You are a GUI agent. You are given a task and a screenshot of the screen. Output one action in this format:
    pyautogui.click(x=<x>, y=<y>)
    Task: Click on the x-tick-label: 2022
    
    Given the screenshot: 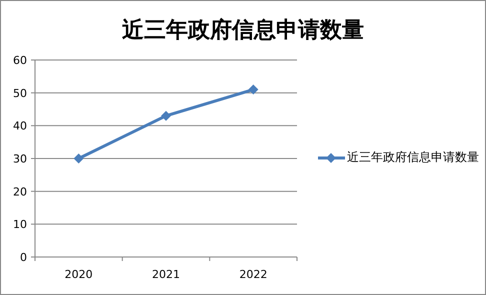 What is the action you would take?
    pyautogui.click(x=253, y=274)
    